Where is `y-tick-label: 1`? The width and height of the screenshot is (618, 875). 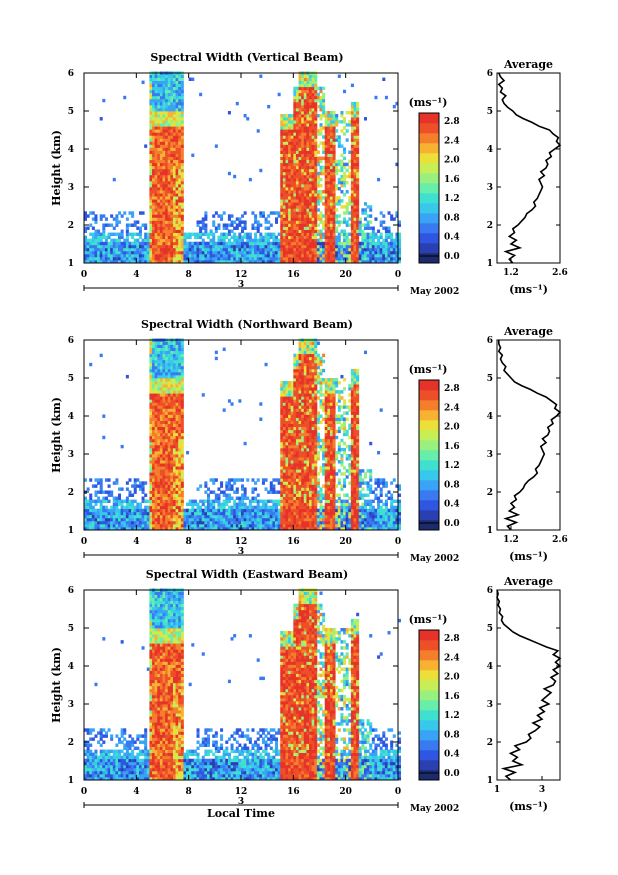
y-tick-label: 1 is located at coordinates (71, 264).